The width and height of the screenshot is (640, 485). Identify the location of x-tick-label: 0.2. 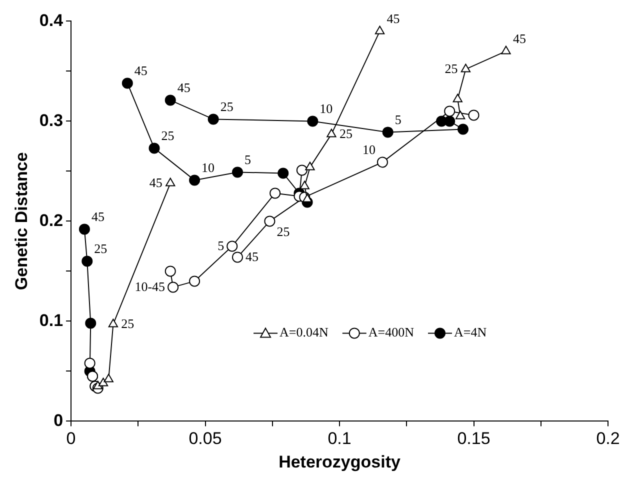
(608, 438).